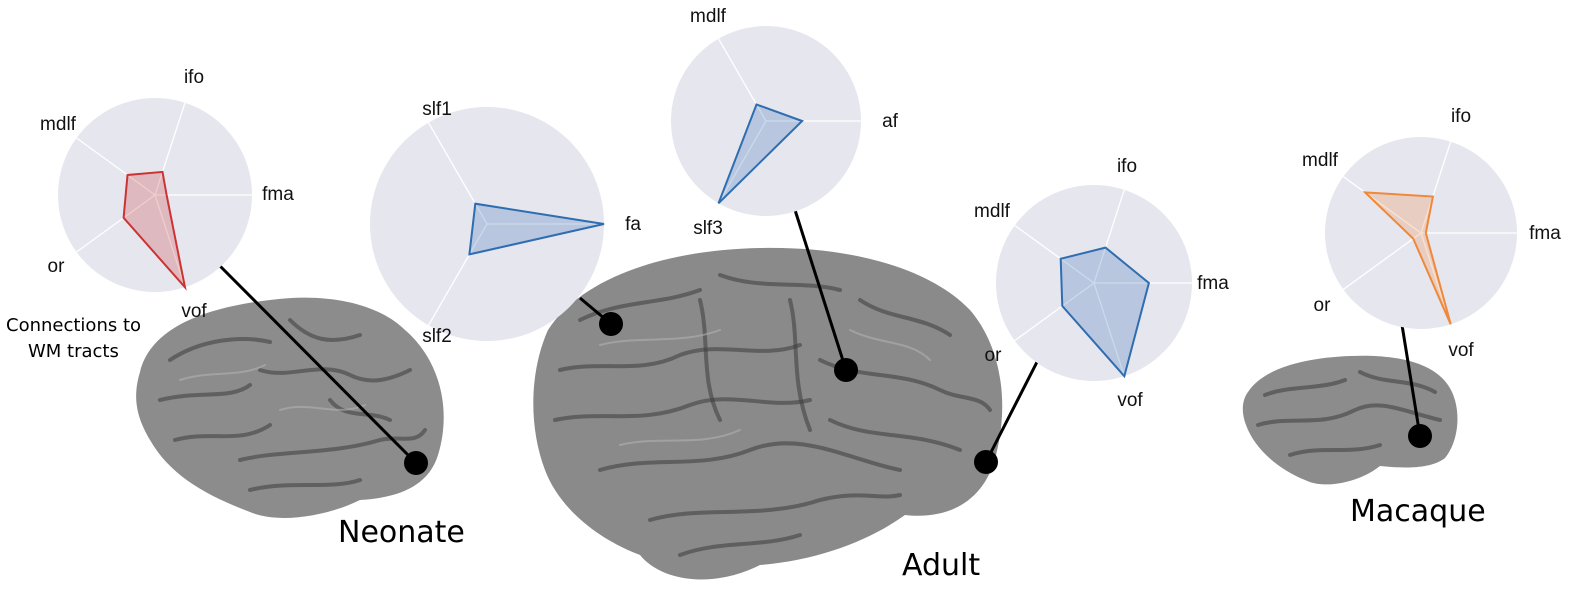 Image resolution: width=1577 pixels, height=600 pixels. What do you see at coordinates (401, 532) in the screenshot?
I see `neonate-label: Neonate` at bounding box center [401, 532].